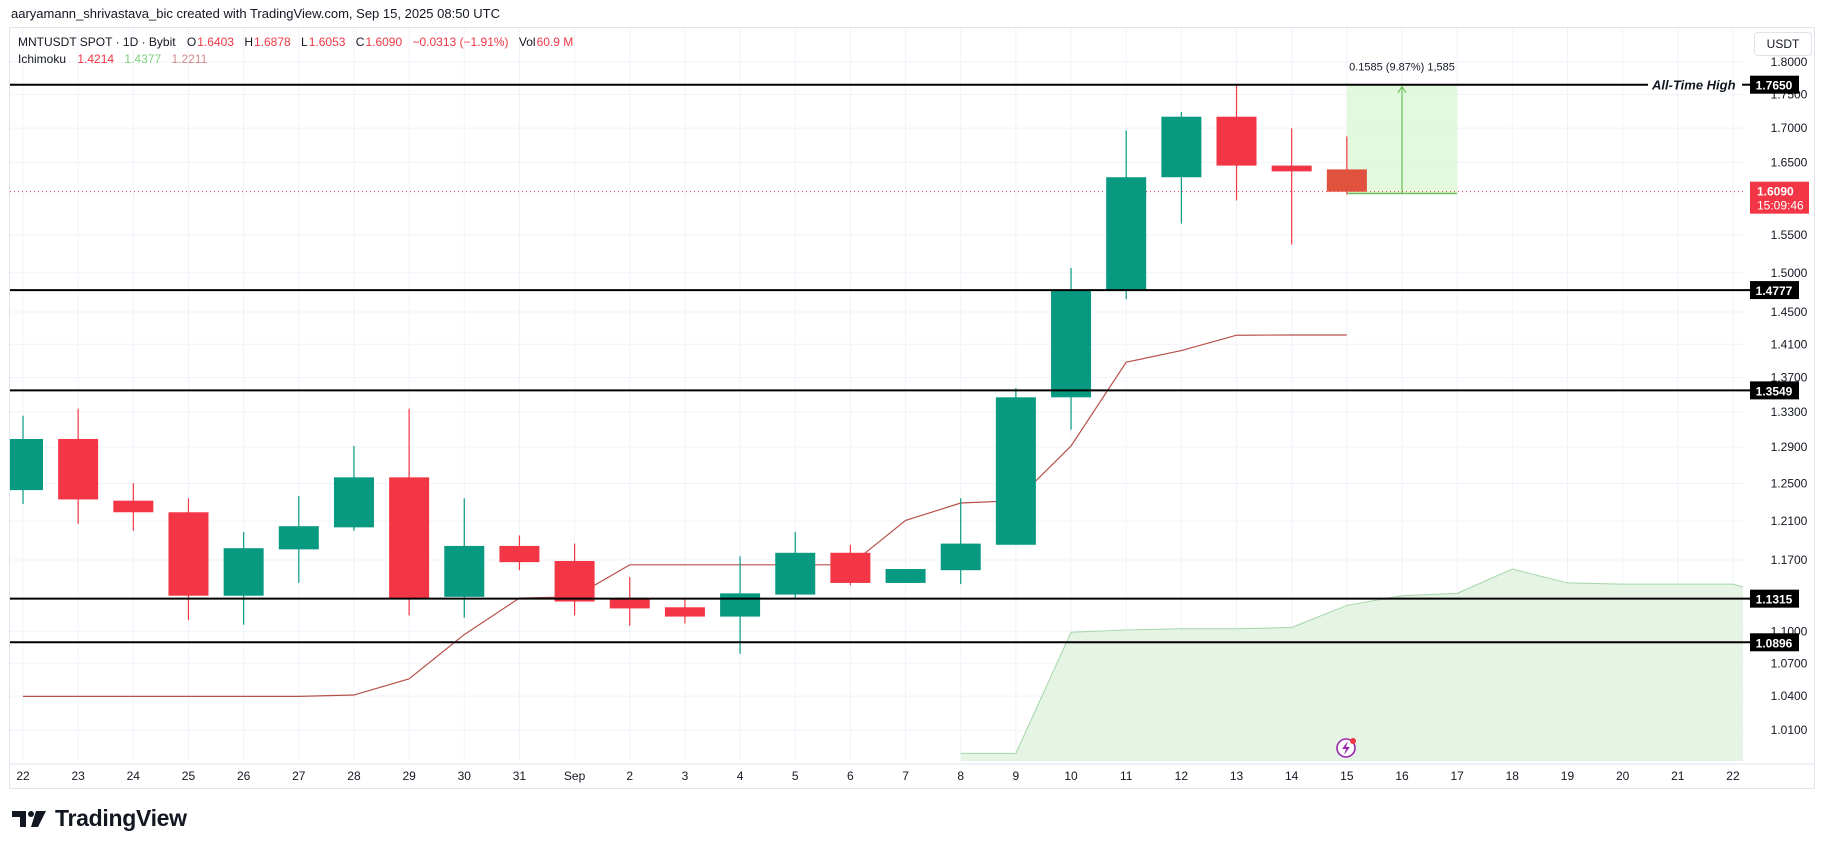 This screenshot has height=849, width=1825. Describe the element at coordinates (327, 42) in the screenshot. I see `low-value: 1.6053` at that location.